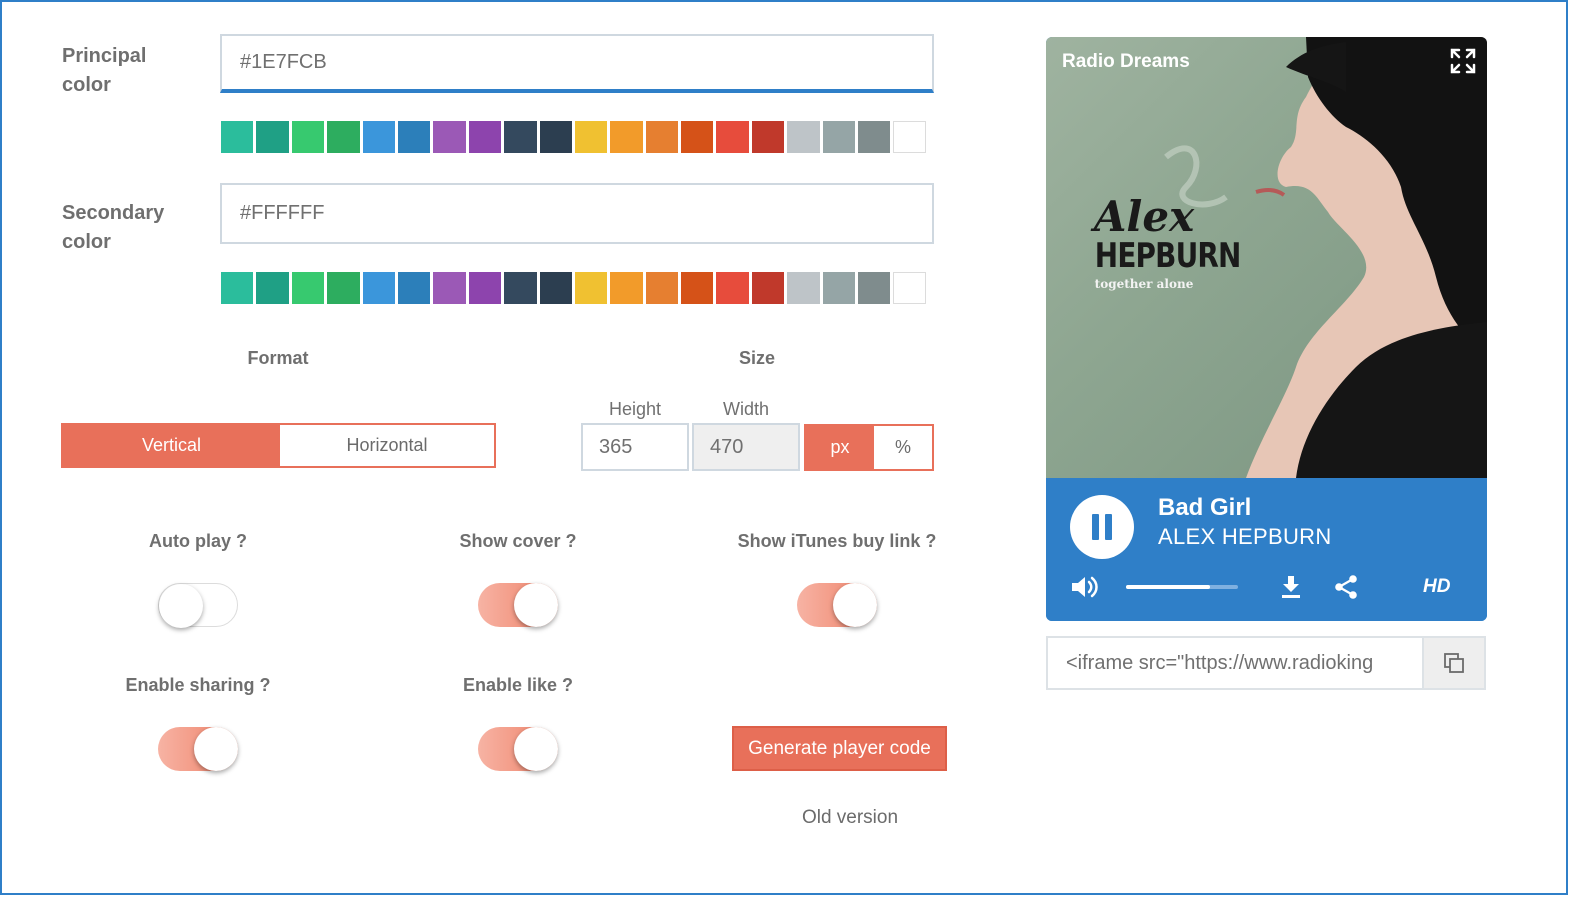 The height and width of the screenshot is (905, 1586). I want to click on format-horizontal-button: Horizontal, so click(387, 445).